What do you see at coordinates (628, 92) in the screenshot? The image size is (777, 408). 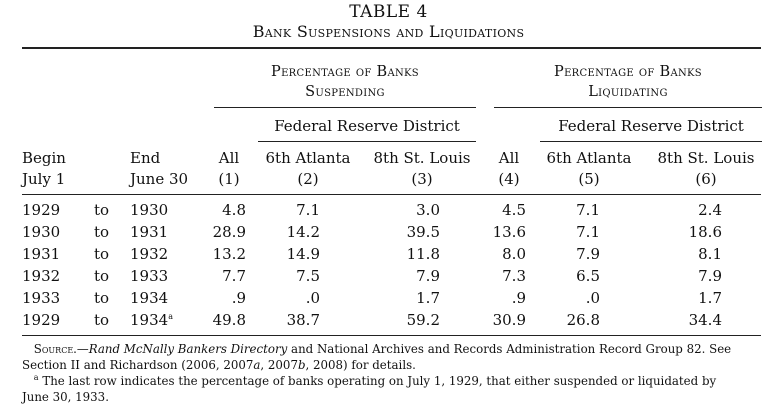 I see `group-header-line: Liquidating` at bounding box center [628, 92].